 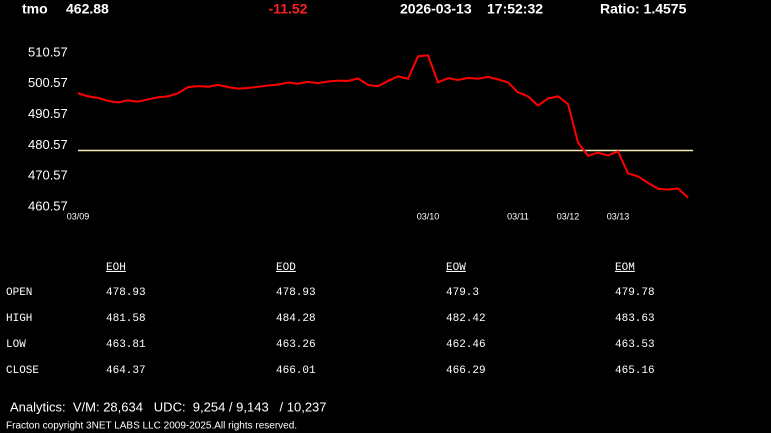 I want to click on date: 2026-03-13, so click(x=436, y=9).